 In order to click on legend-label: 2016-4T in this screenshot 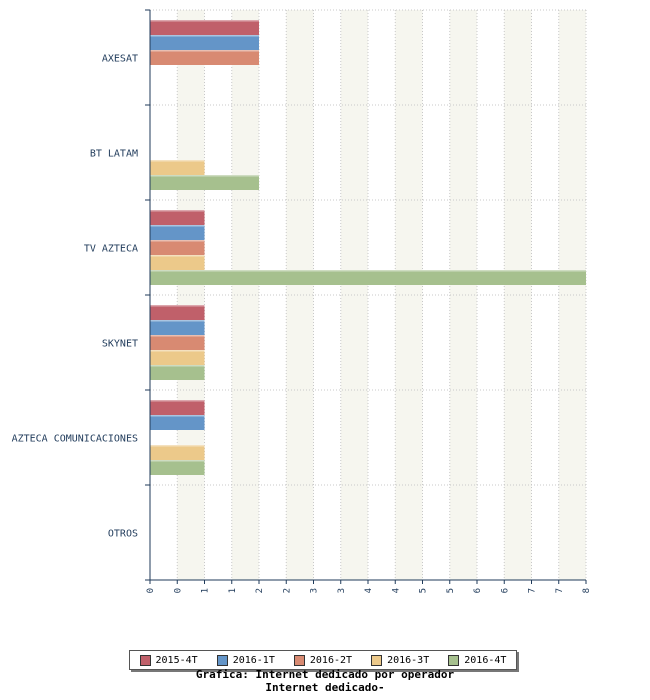, I will do `click(485, 660)`.